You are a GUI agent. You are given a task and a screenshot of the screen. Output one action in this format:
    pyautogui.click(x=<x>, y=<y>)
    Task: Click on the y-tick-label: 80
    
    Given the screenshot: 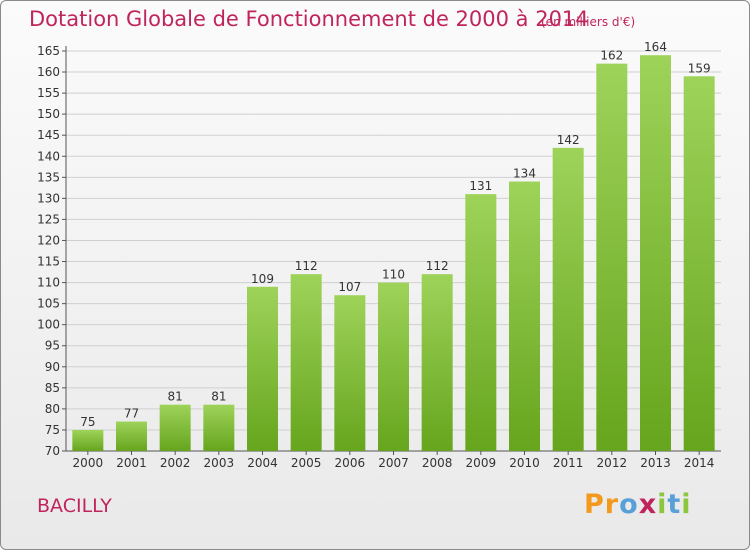 What is the action you would take?
    pyautogui.click(x=52, y=409)
    